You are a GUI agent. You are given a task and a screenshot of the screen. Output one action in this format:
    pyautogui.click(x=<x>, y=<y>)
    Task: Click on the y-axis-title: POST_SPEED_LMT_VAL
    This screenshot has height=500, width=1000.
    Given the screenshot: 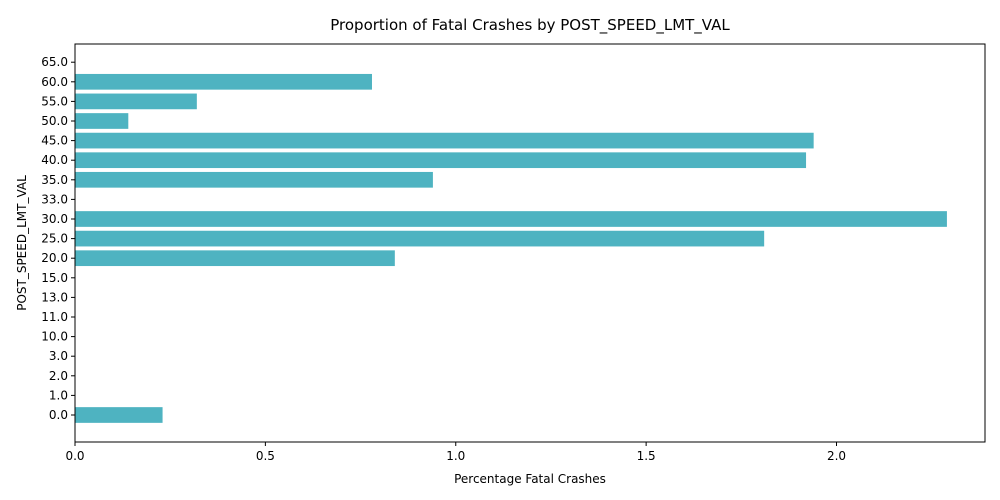 What is the action you would take?
    pyautogui.click(x=22, y=243)
    